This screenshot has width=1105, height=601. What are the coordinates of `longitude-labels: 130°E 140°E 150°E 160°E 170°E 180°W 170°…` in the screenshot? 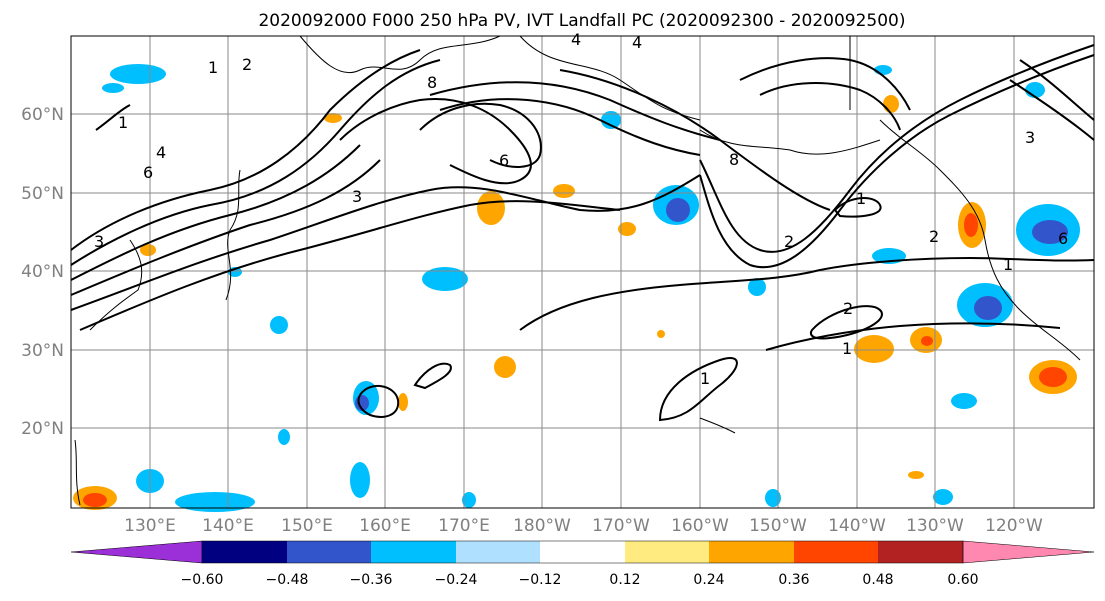 It's located at (583, 526).